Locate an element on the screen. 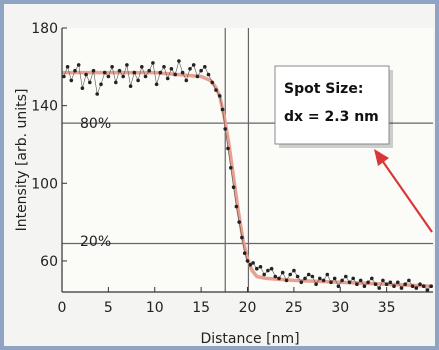 The height and width of the screenshot is (350, 439). x-tick-label: 20 is located at coordinates (248, 308).